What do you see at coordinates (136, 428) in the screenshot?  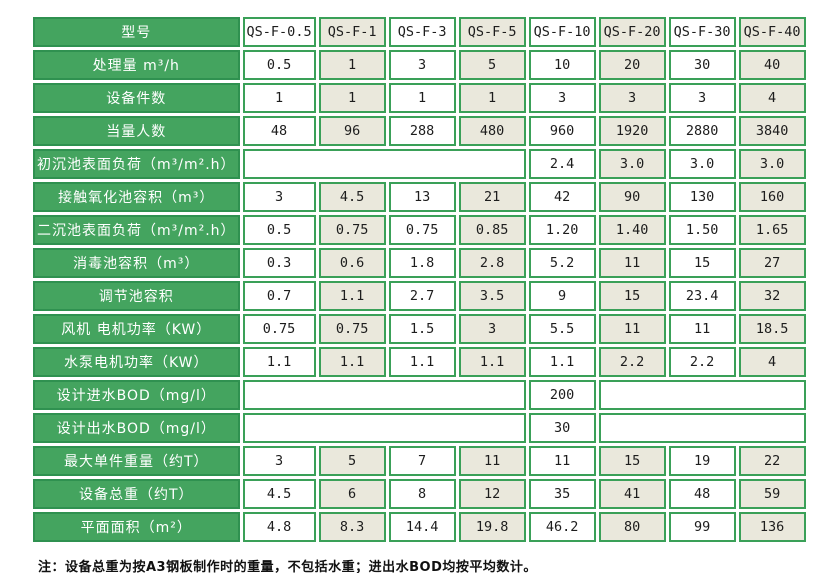 I see `row-label: 设计出水BOD（mg/l）` at bounding box center [136, 428].